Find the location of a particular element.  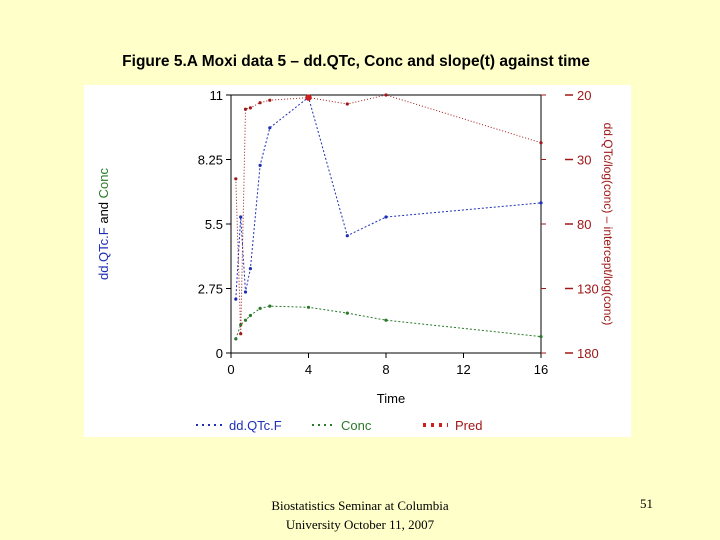

x-tick-label: 0 is located at coordinates (230, 369).